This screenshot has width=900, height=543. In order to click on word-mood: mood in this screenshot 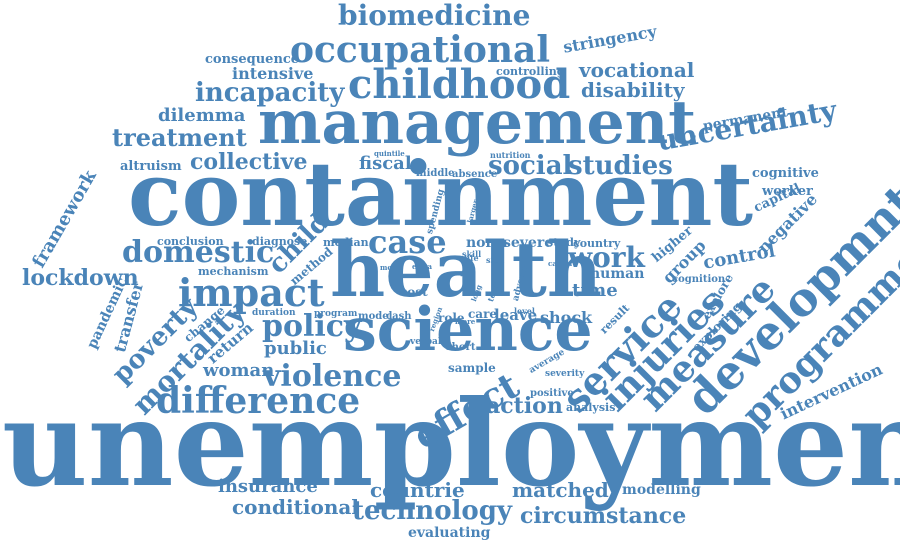, I will do `click(391, 267)`.